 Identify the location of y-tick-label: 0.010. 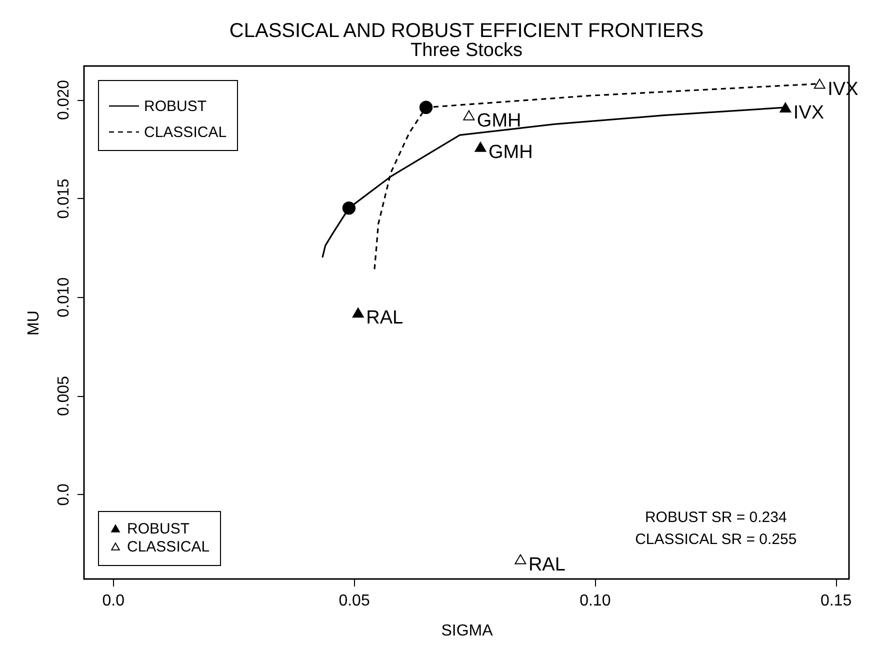
(64, 297).